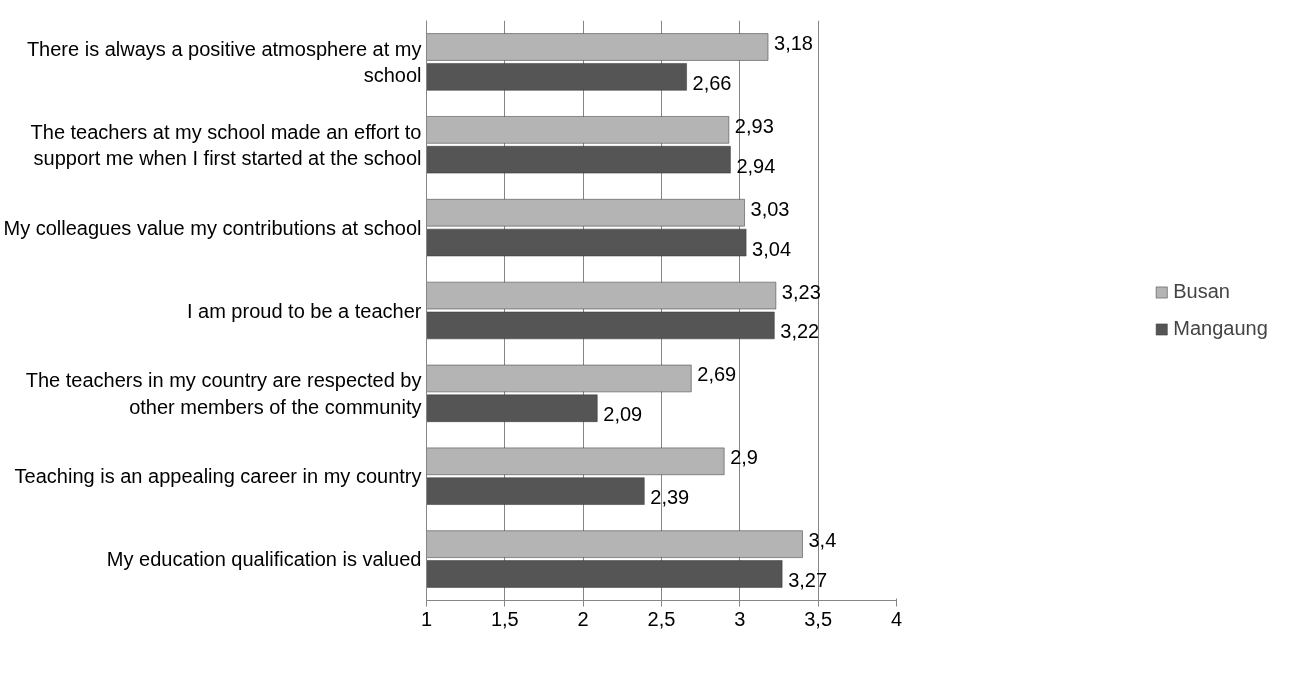  What do you see at coordinates (504, 618) in the screenshot?
I see `x-tick-label: 1,5` at bounding box center [504, 618].